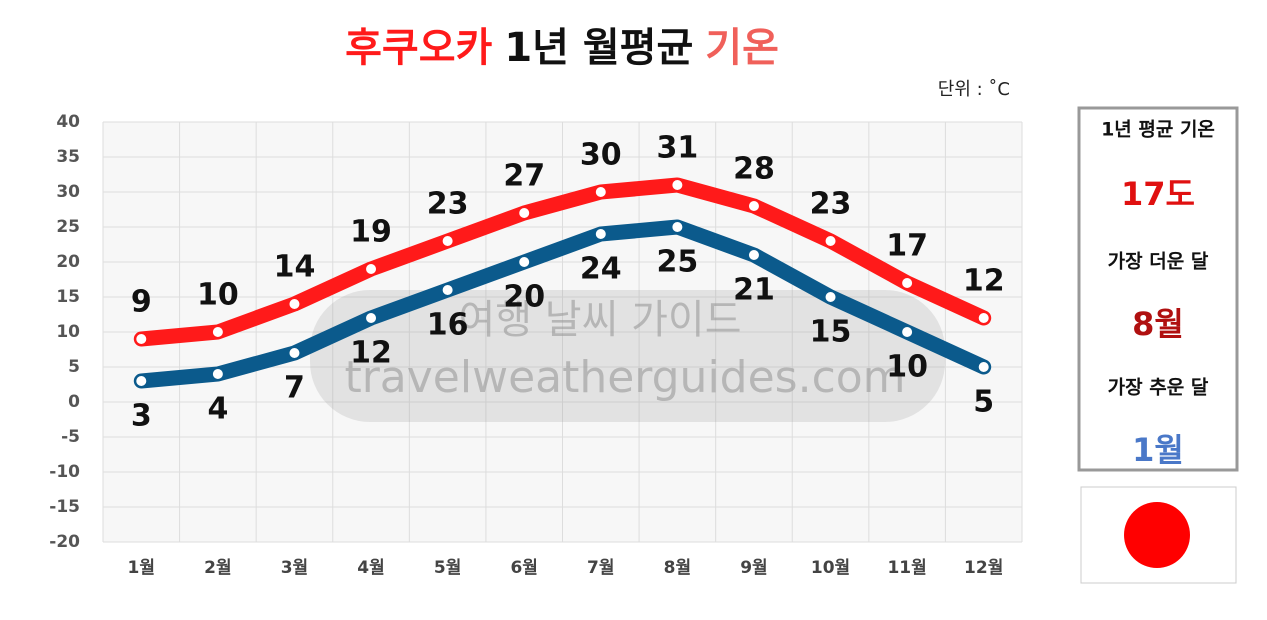 Image resolution: width=1267 pixels, height=620 pixels. I want to click on x-tick-label: 11월, so click(906, 568).